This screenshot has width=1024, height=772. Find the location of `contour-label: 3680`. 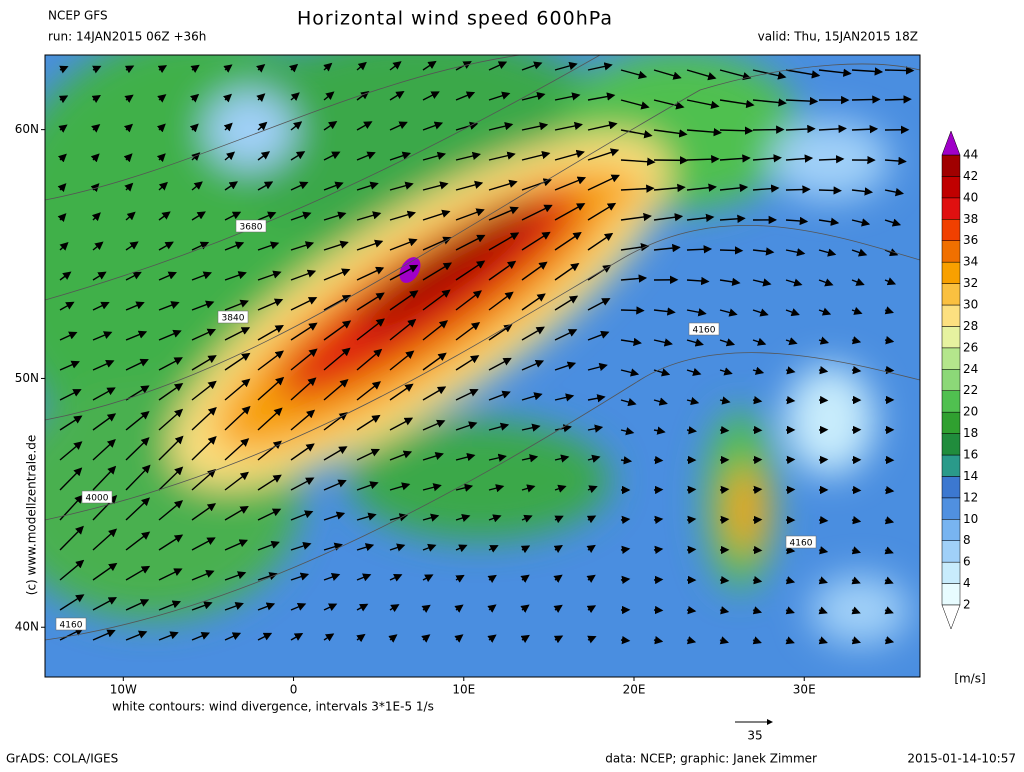

contour-label: 3680 is located at coordinates (251, 228).